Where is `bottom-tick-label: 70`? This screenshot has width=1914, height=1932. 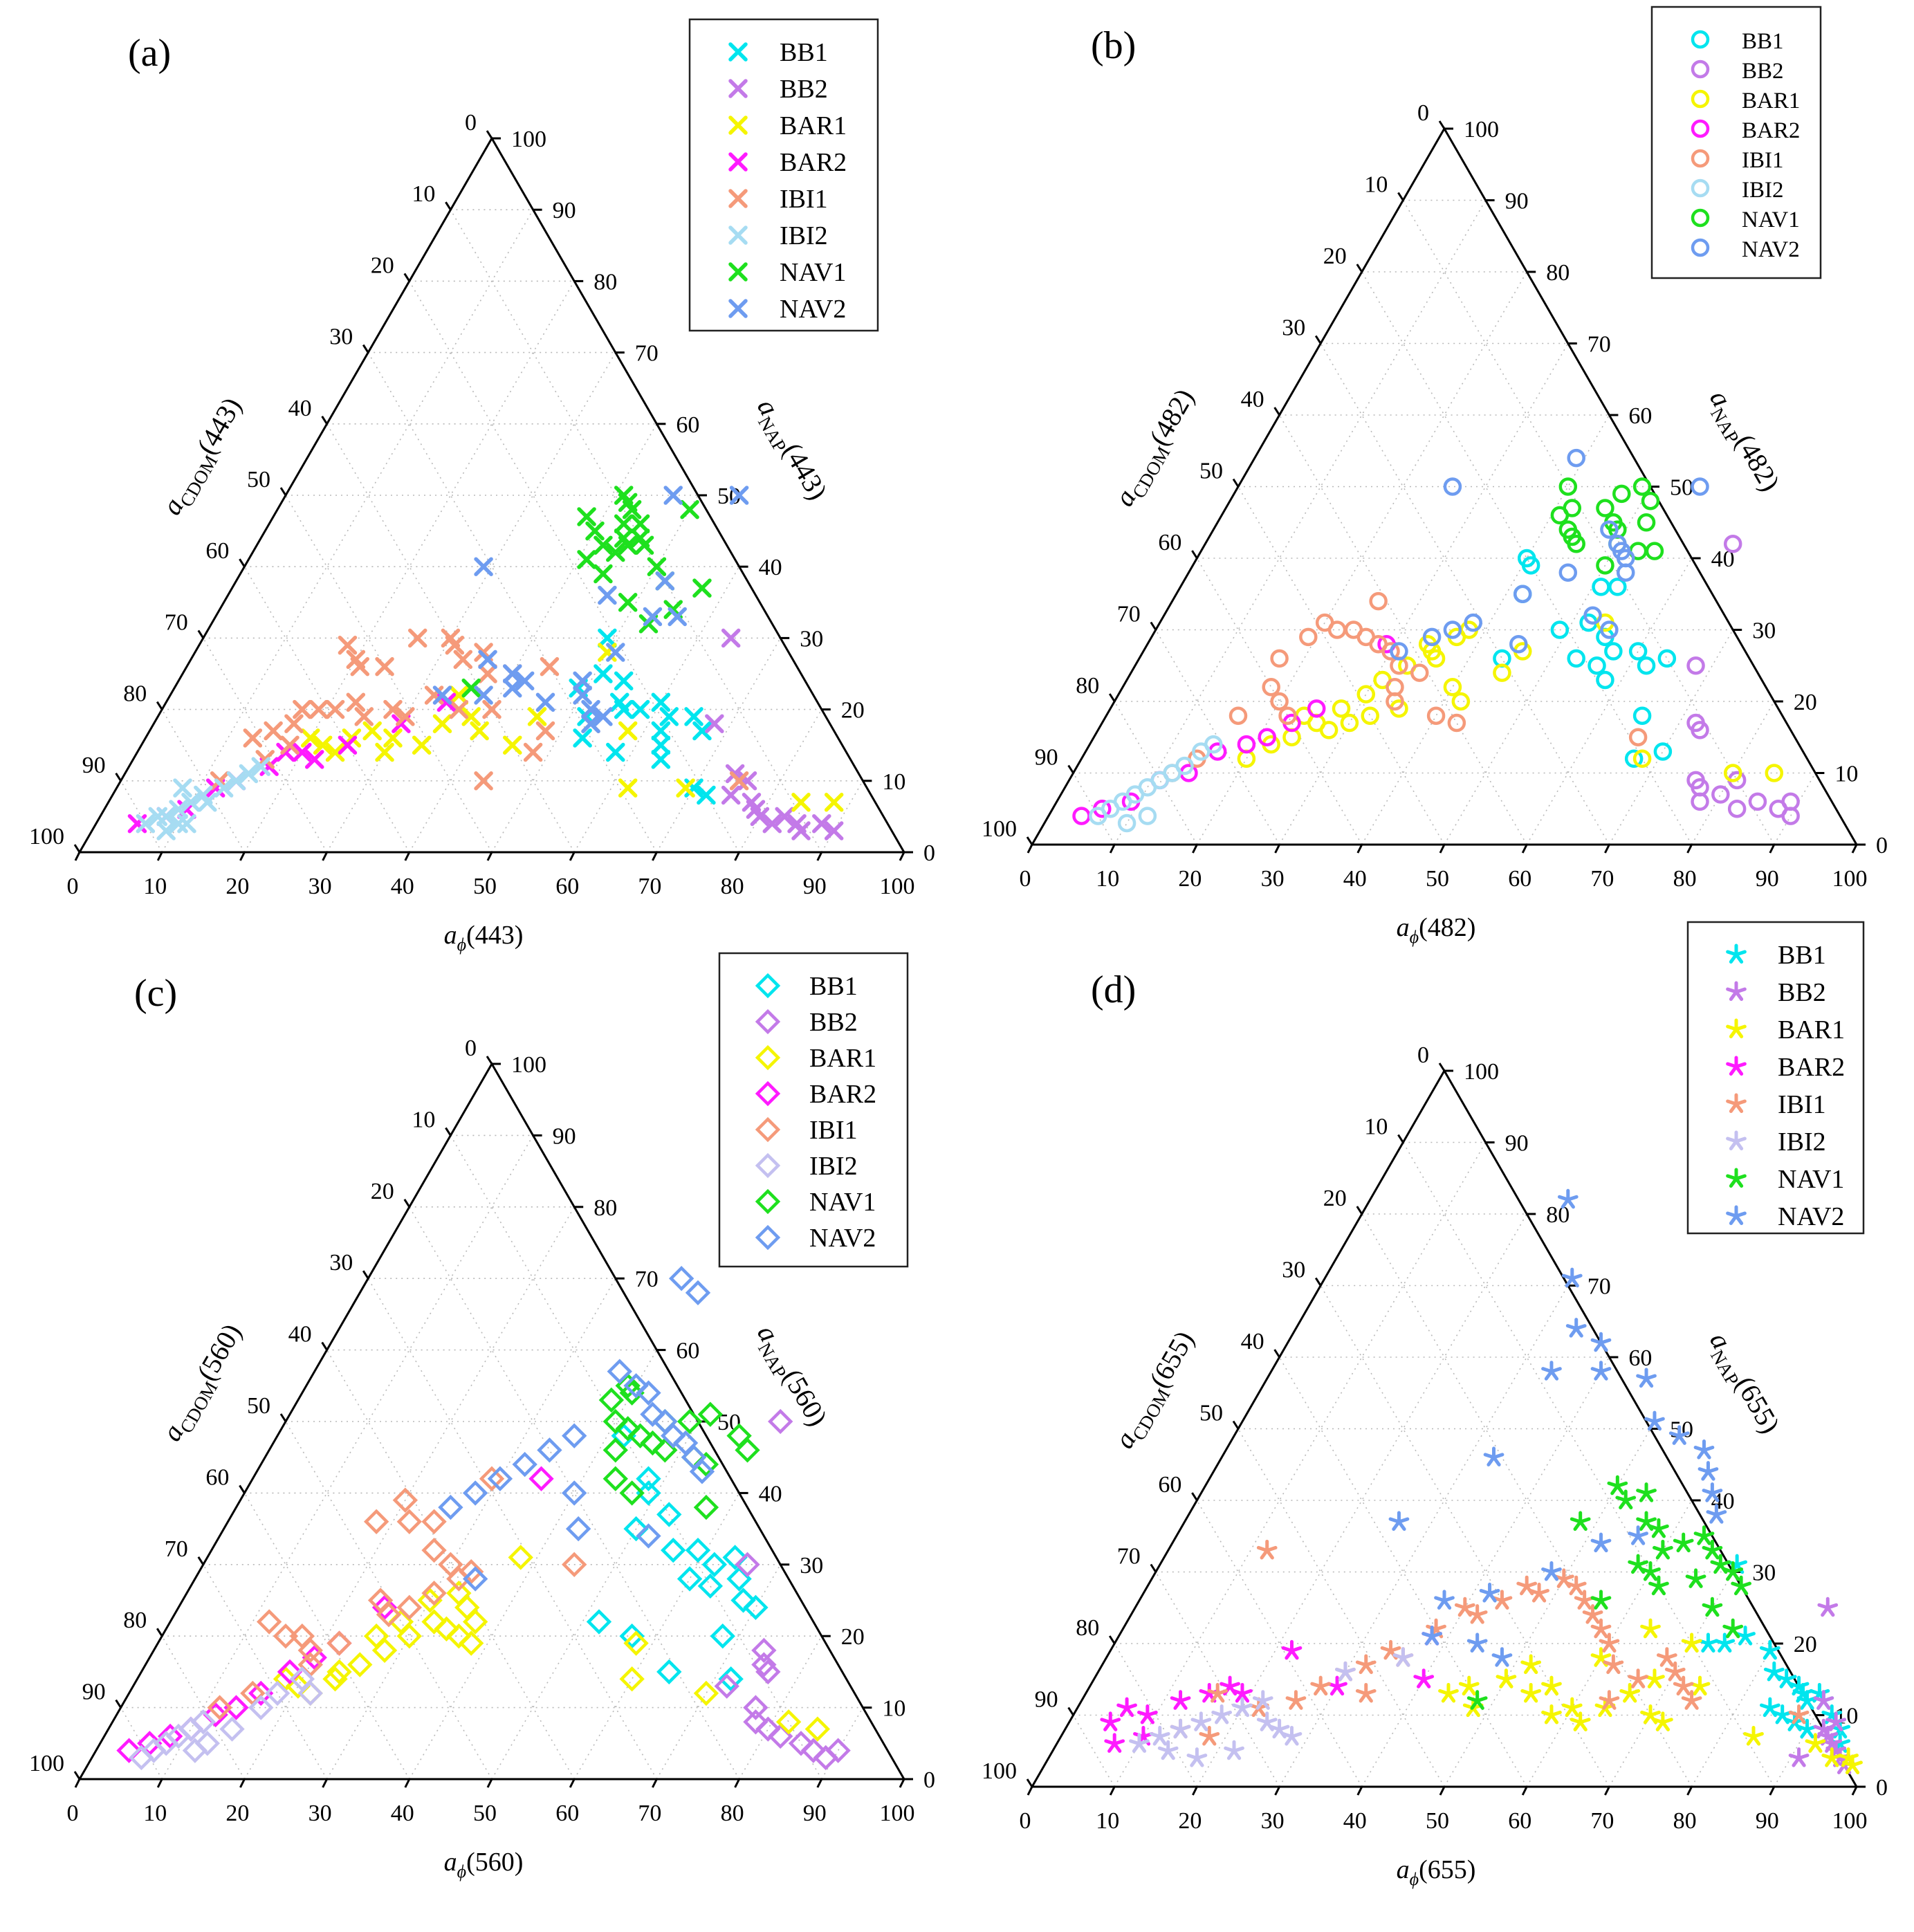
bottom-tick-label: 70 is located at coordinates (1602, 879).